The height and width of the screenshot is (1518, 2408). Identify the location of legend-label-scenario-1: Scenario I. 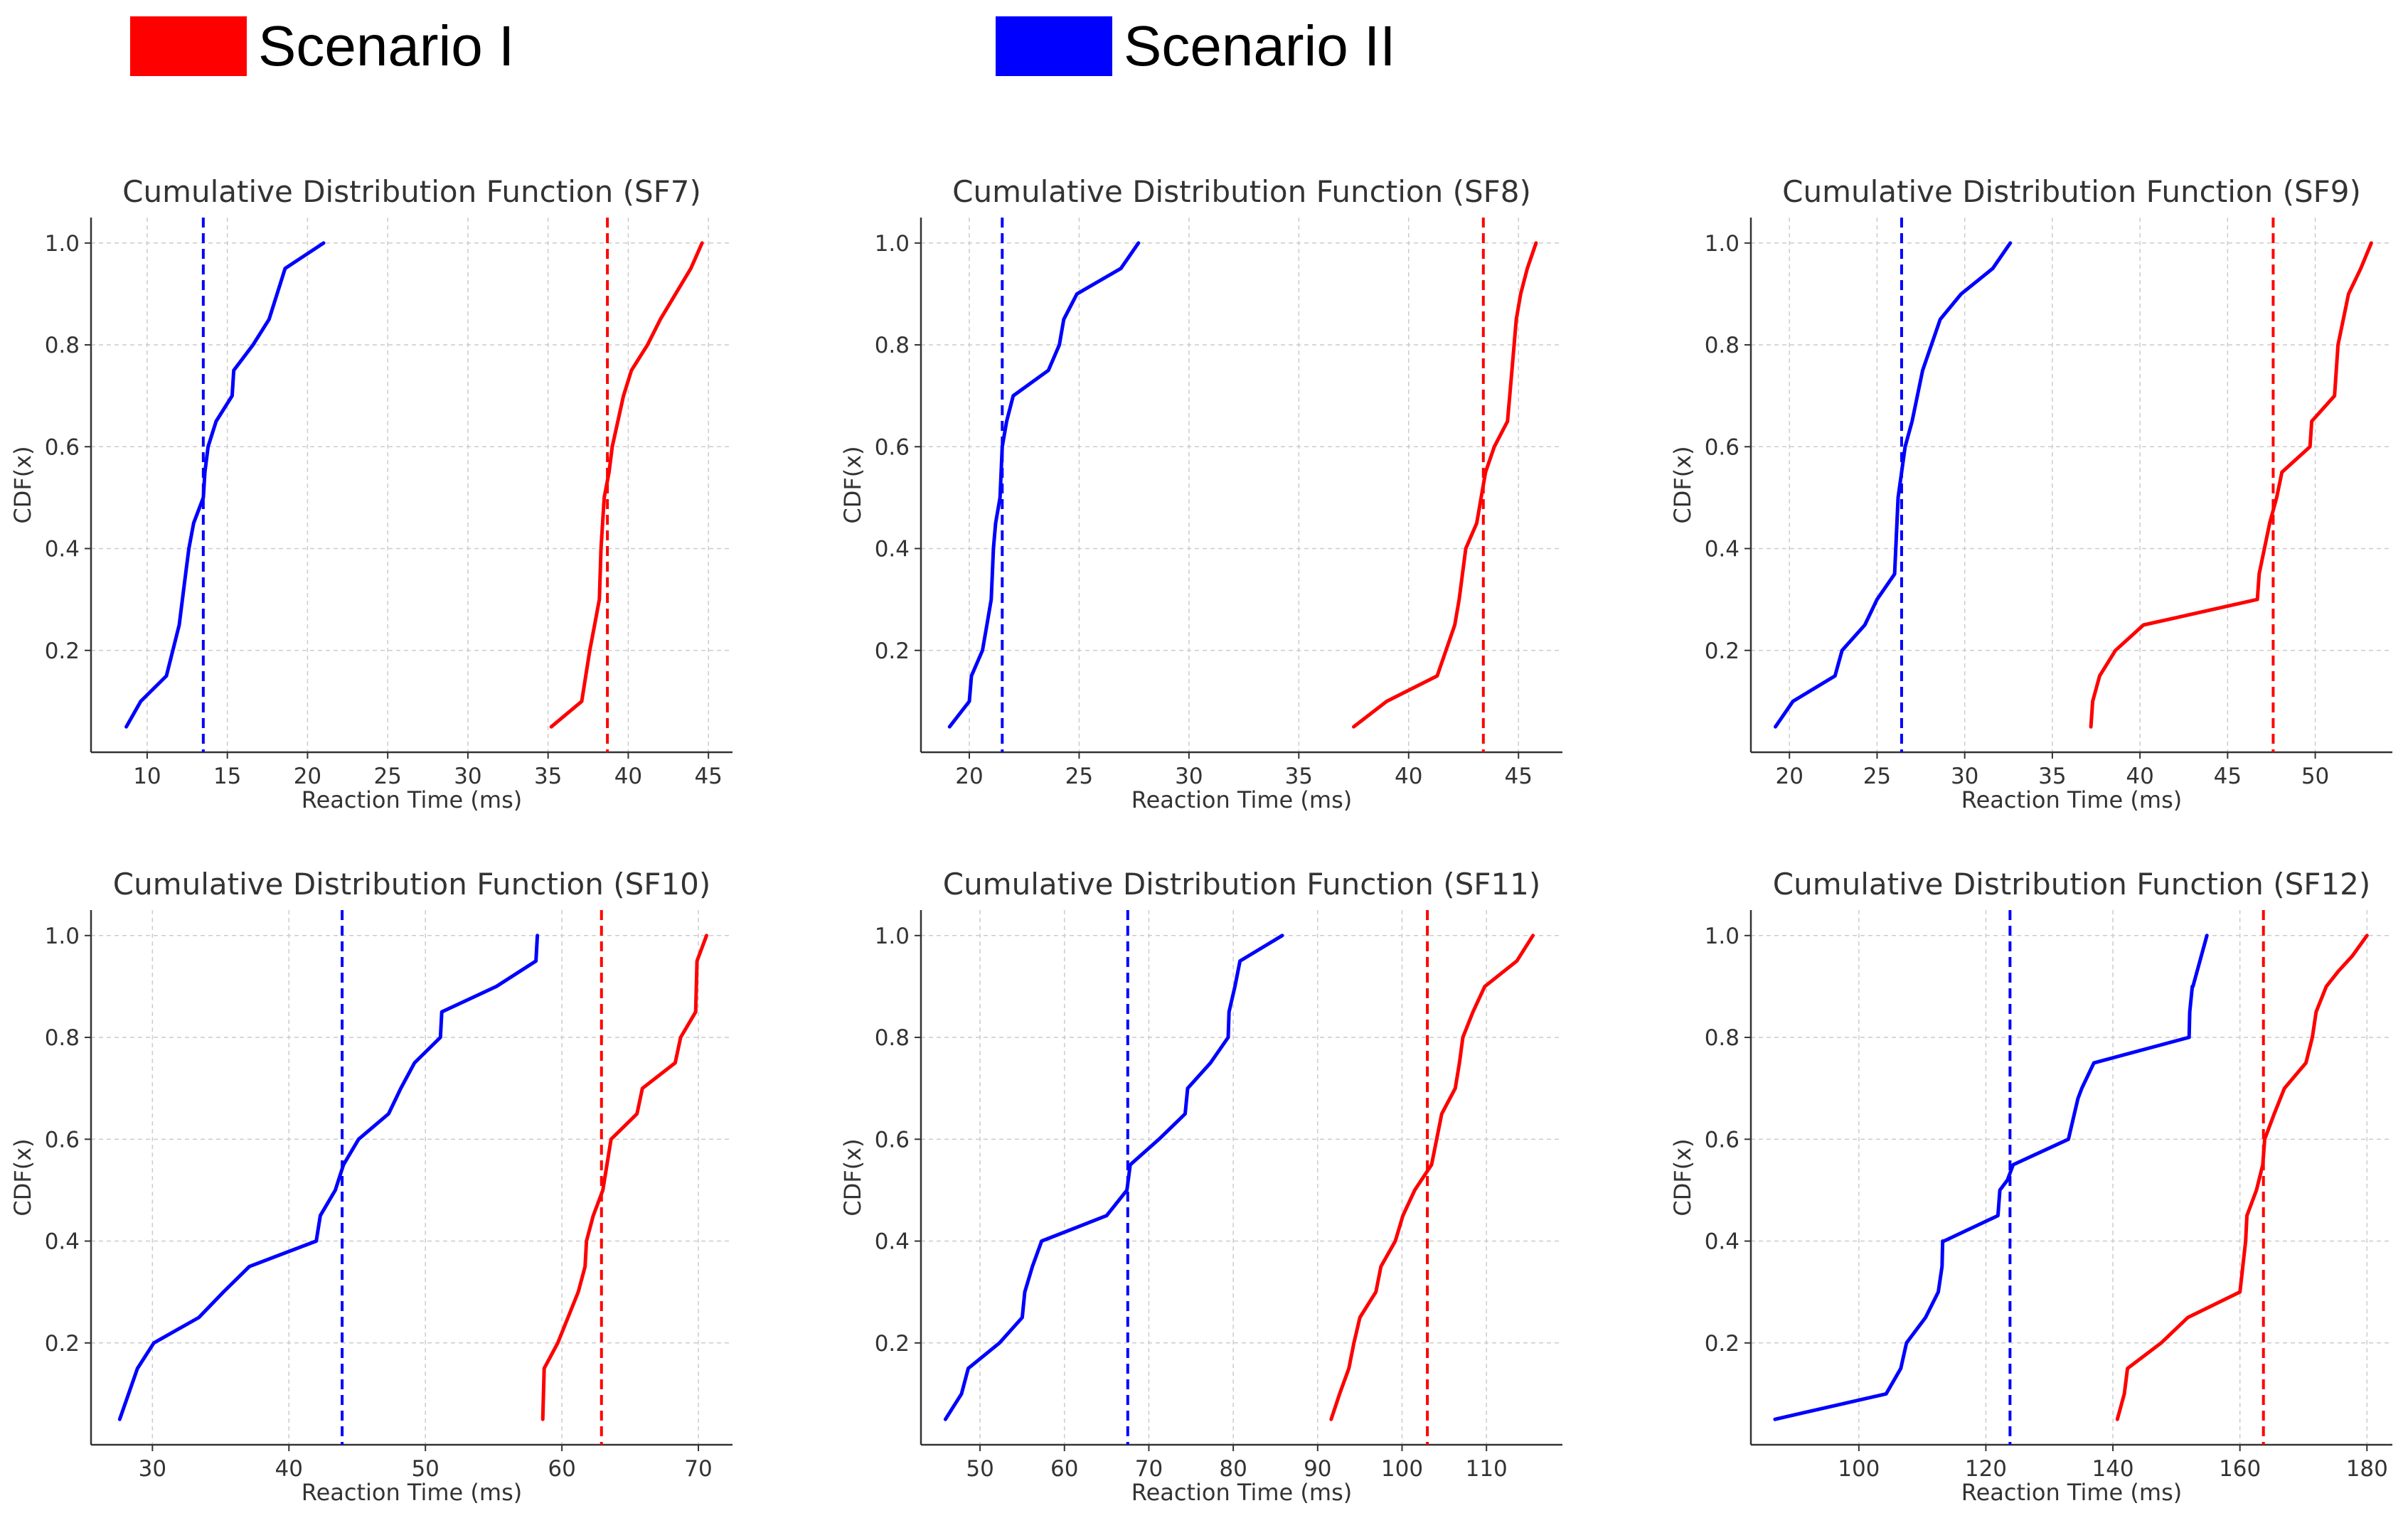
(386, 45).